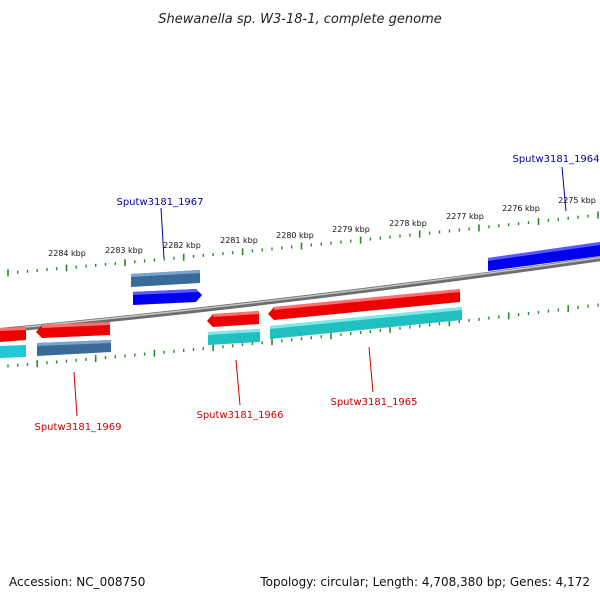 The image size is (600, 600). What do you see at coordinates (371, 369) in the screenshot?
I see `leader-line-1965` at bounding box center [371, 369].